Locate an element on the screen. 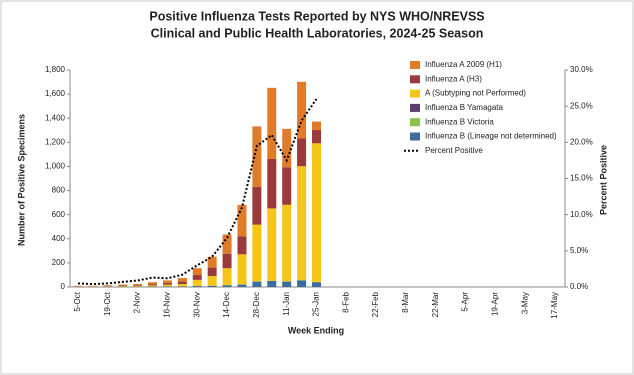  legend-label: A (Subtyping not Performed) is located at coordinates (475, 93).